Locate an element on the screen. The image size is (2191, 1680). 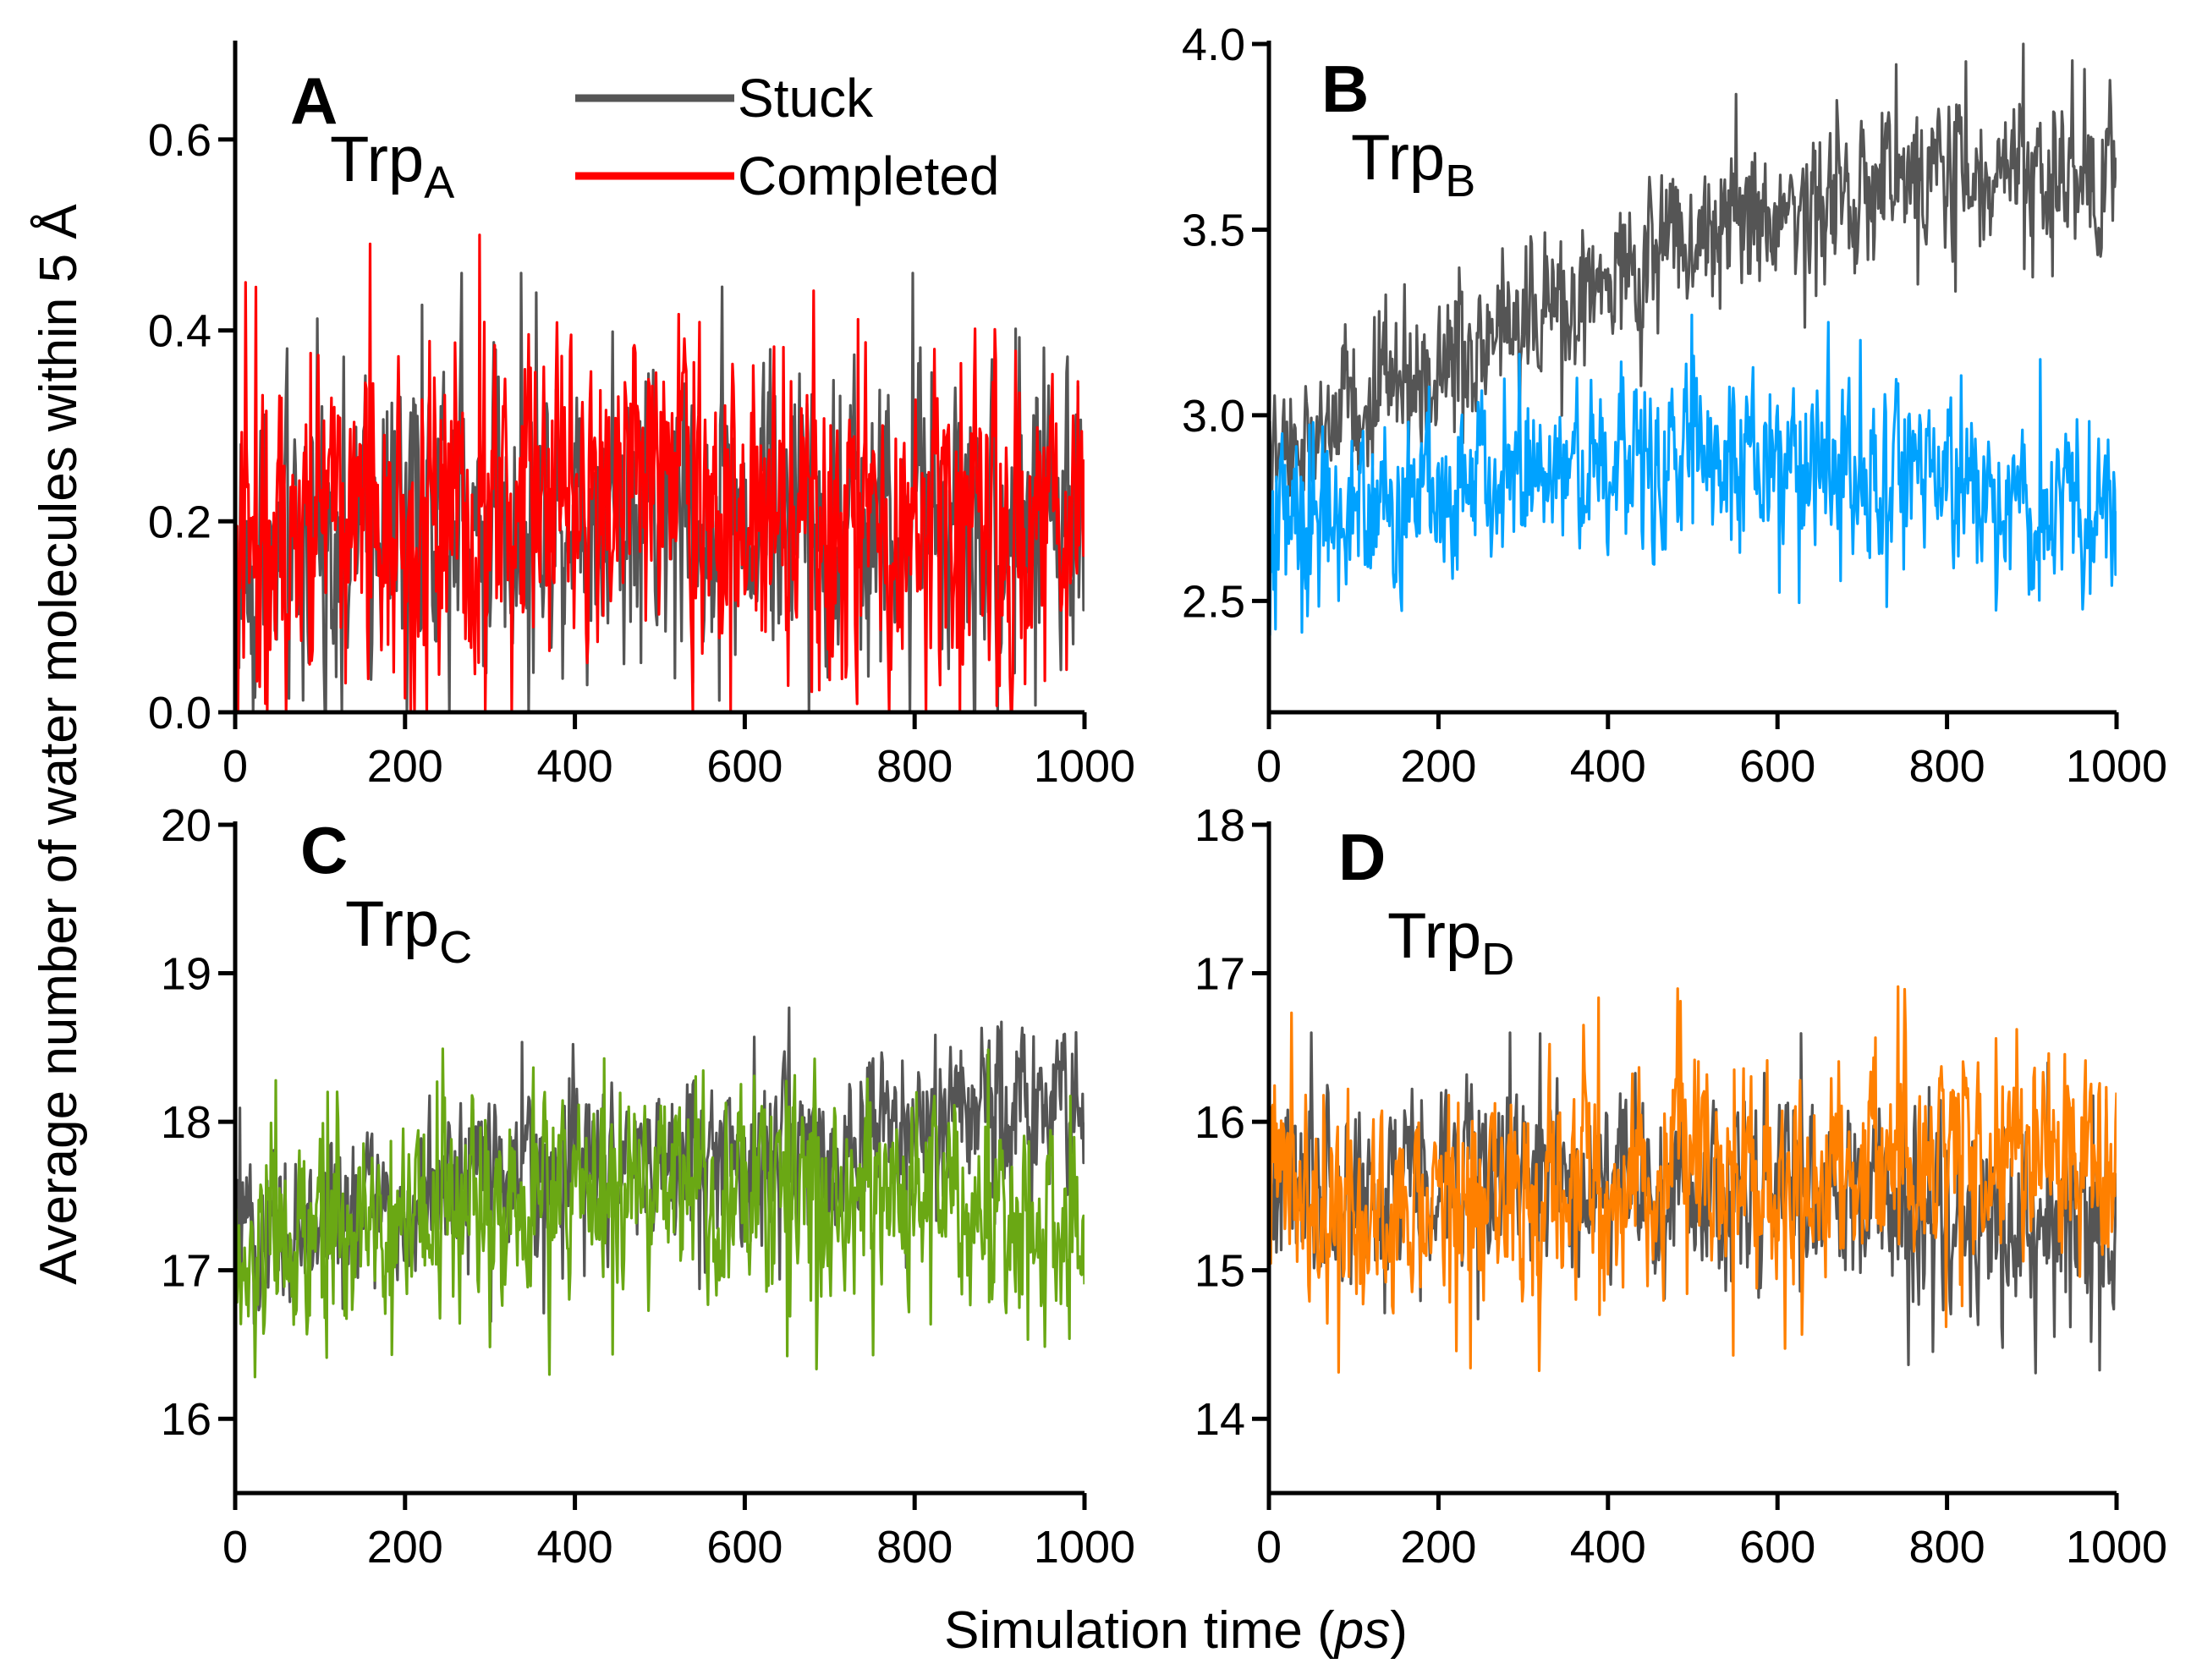
y-tick-label: 0.4 is located at coordinates (179, 331).